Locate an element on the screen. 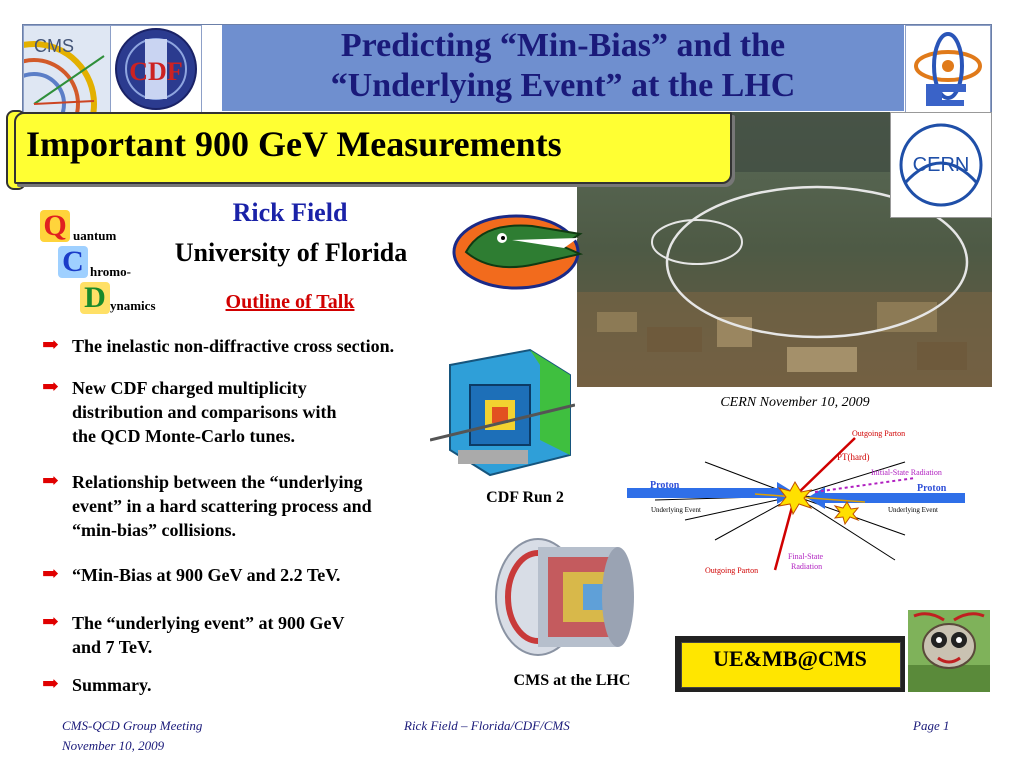 Image resolution: width=1024 pixels, height=768 pixels. uf-physics-logo is located at coordinates (948, 69).